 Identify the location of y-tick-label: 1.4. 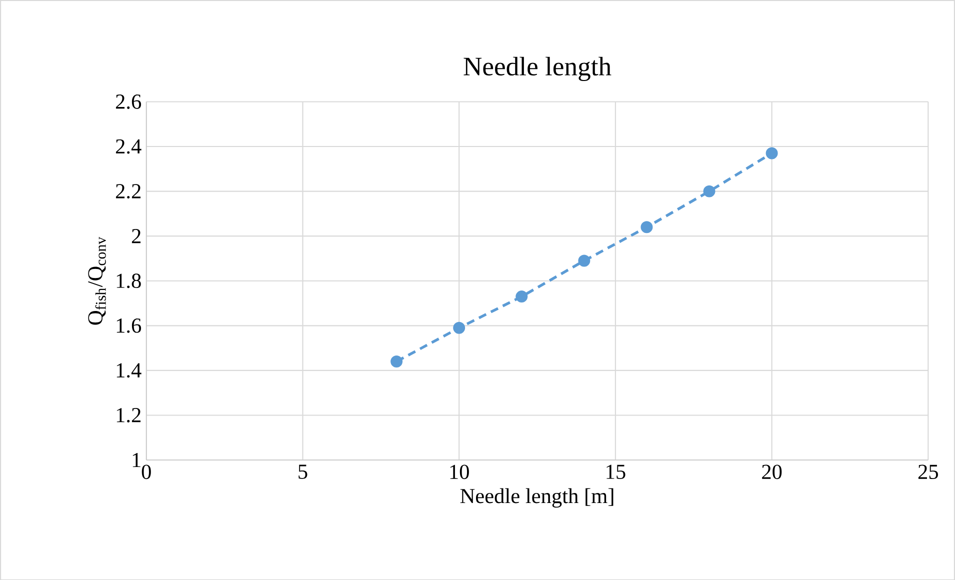
(129, 370).